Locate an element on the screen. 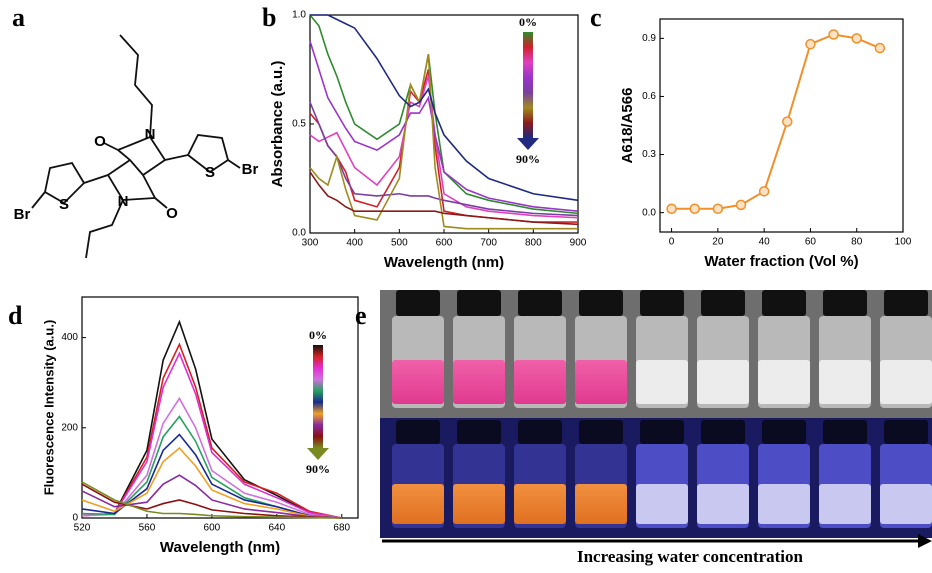  panel-label: d is located at coordinates (15, 315).